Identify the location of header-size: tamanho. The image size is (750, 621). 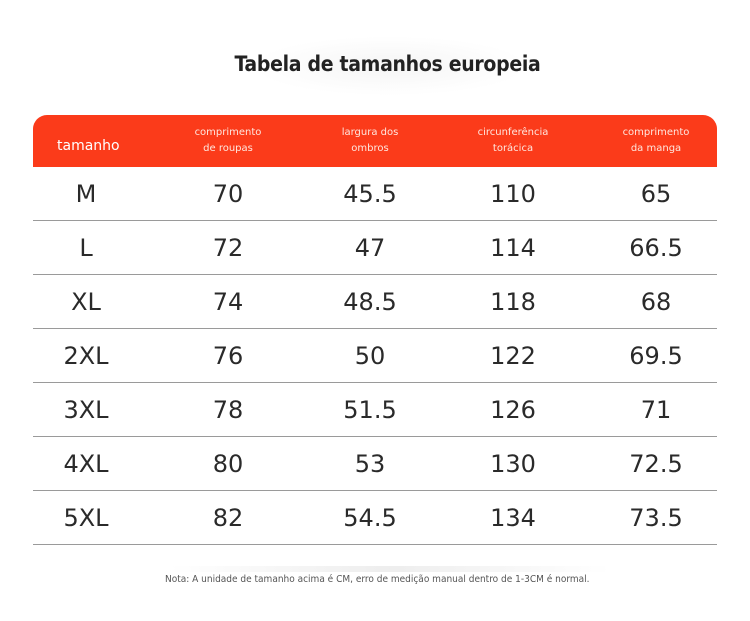
(88, 146).